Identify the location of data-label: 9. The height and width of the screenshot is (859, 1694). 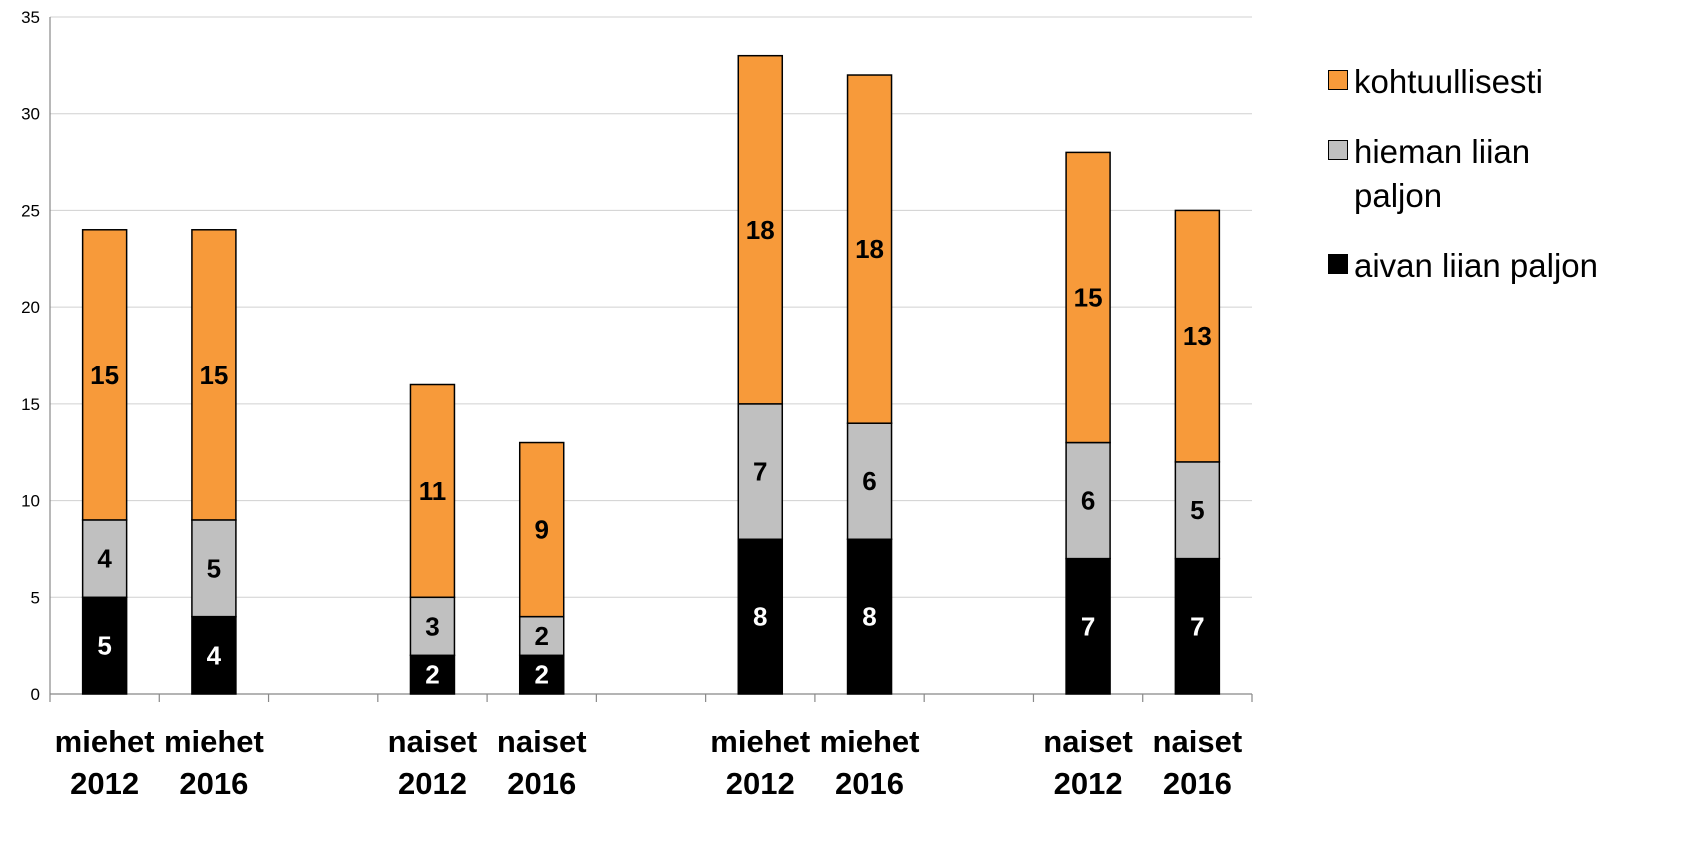
(541, 530).